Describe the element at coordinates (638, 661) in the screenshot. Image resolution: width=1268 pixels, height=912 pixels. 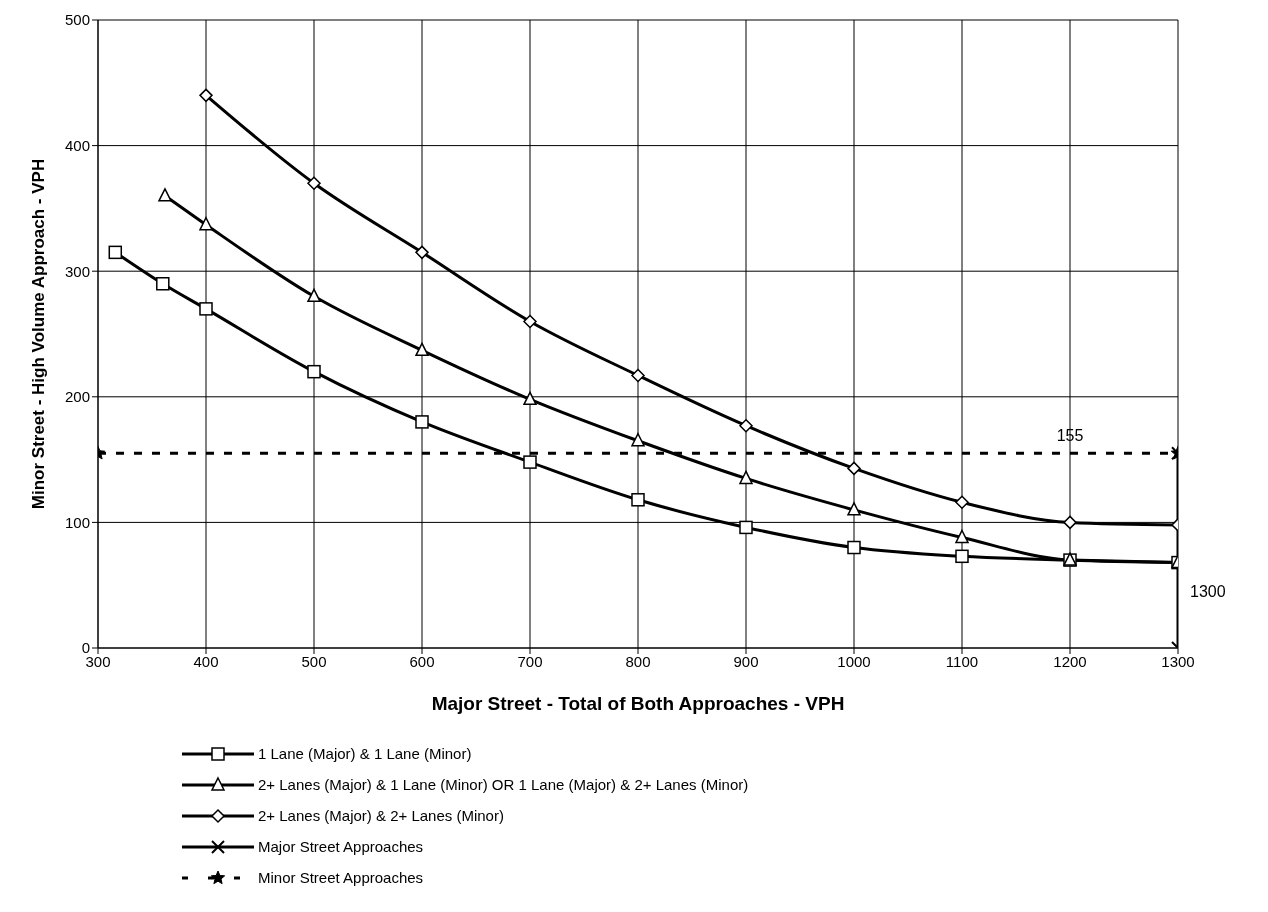
I see `x-tick-label: 800` at that location.